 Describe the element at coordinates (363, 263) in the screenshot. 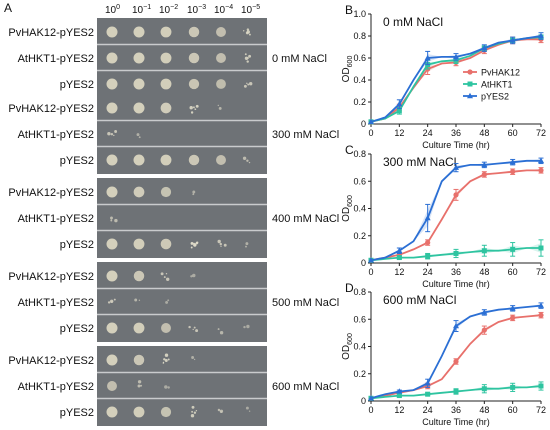

I see `y-tick-label: 0` at that location.